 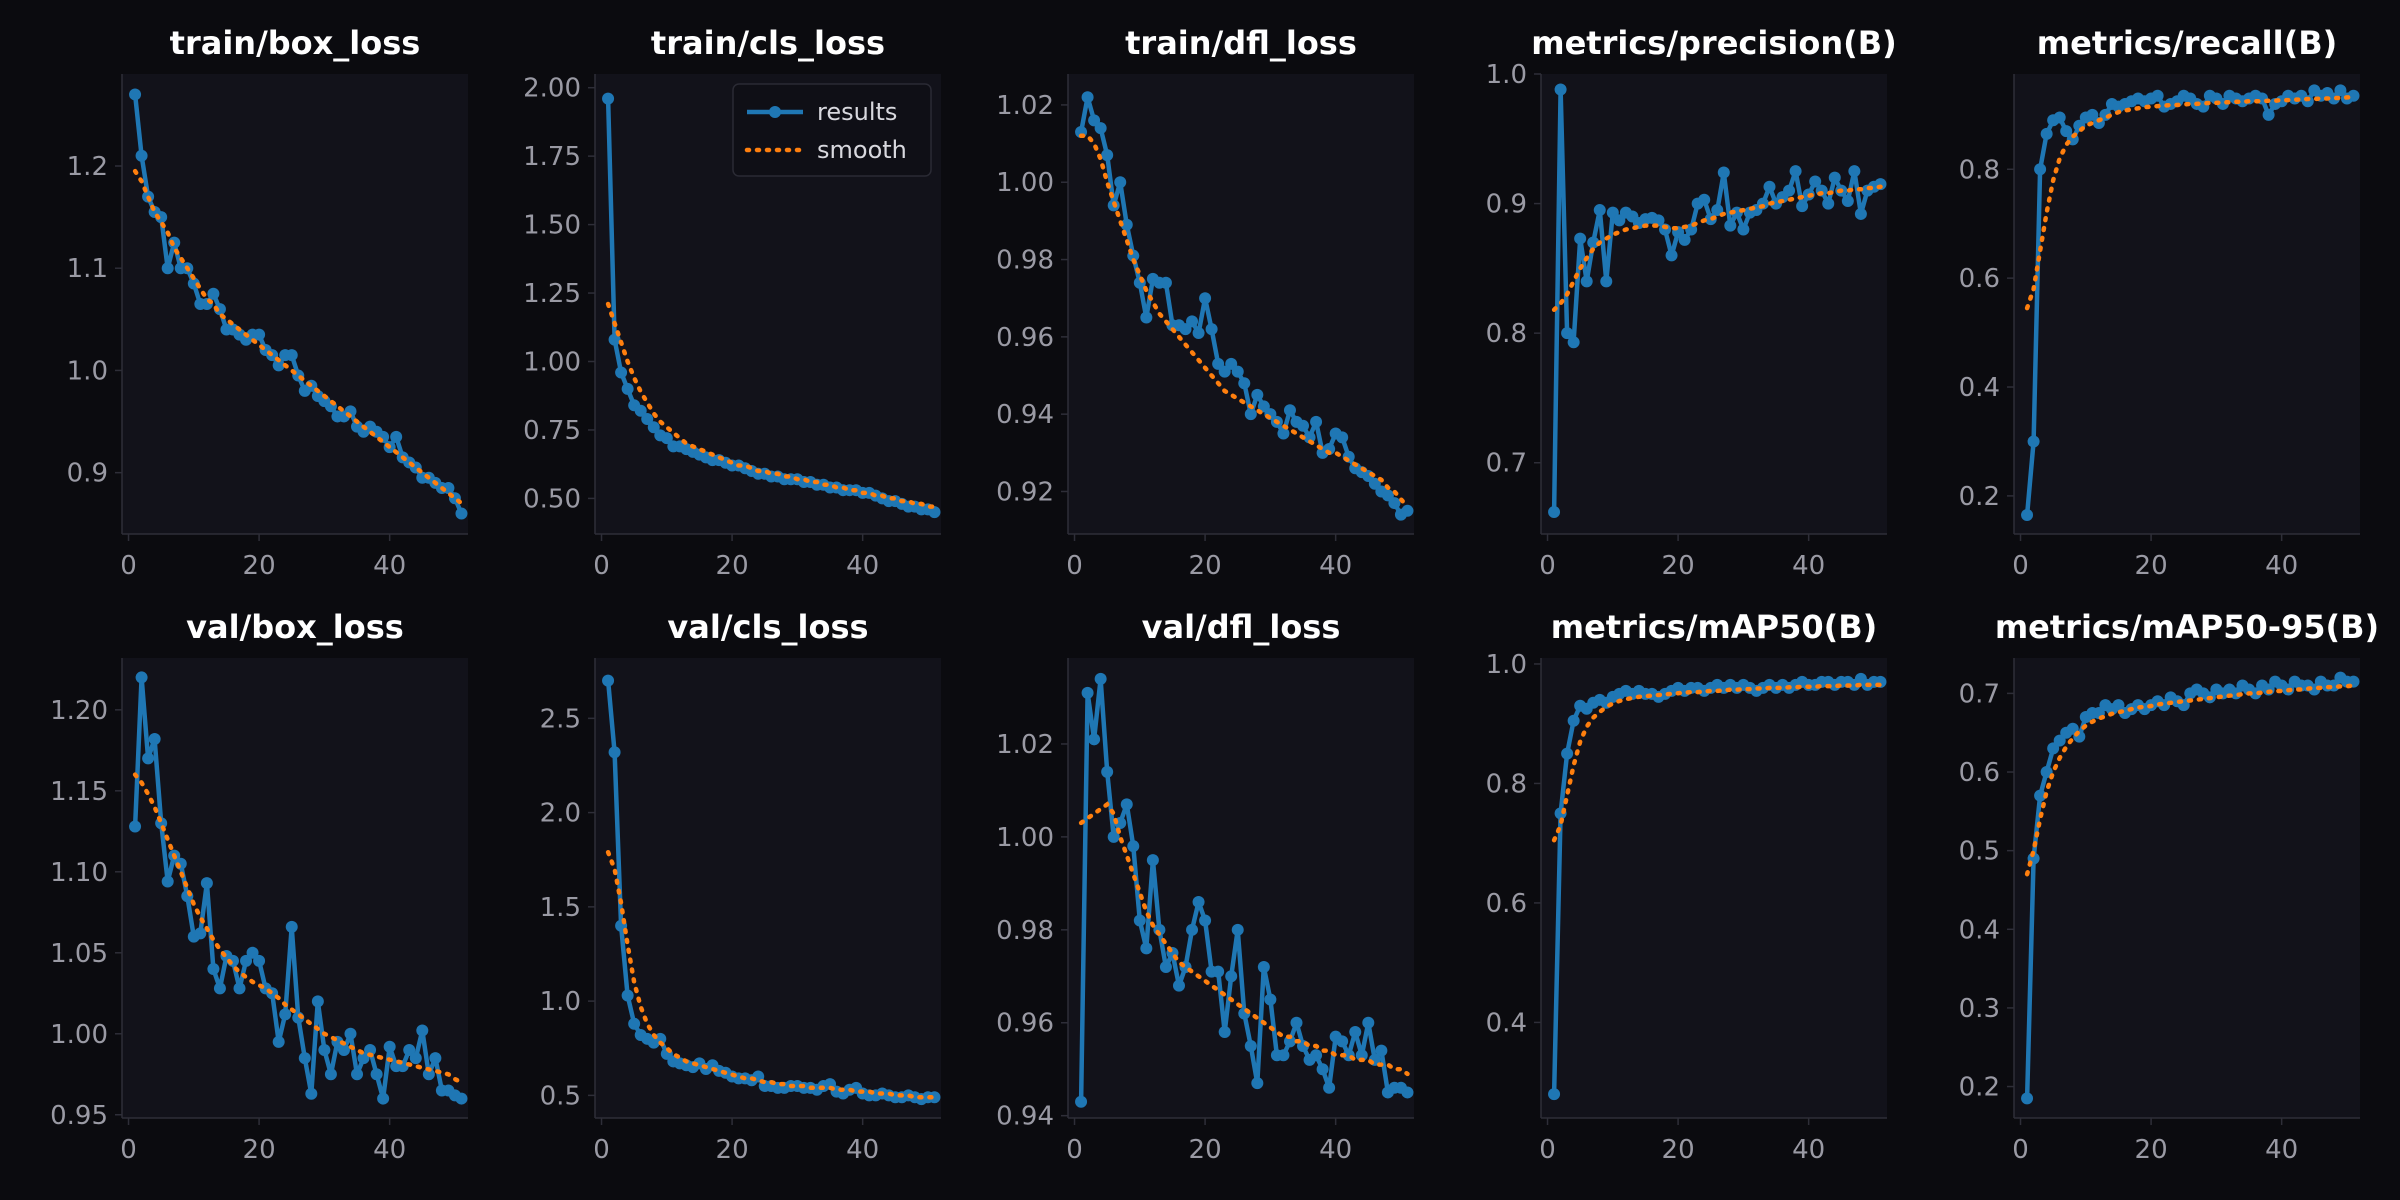 I want to click on y-tick-label: 0.8, so click(x=1506, y=334).